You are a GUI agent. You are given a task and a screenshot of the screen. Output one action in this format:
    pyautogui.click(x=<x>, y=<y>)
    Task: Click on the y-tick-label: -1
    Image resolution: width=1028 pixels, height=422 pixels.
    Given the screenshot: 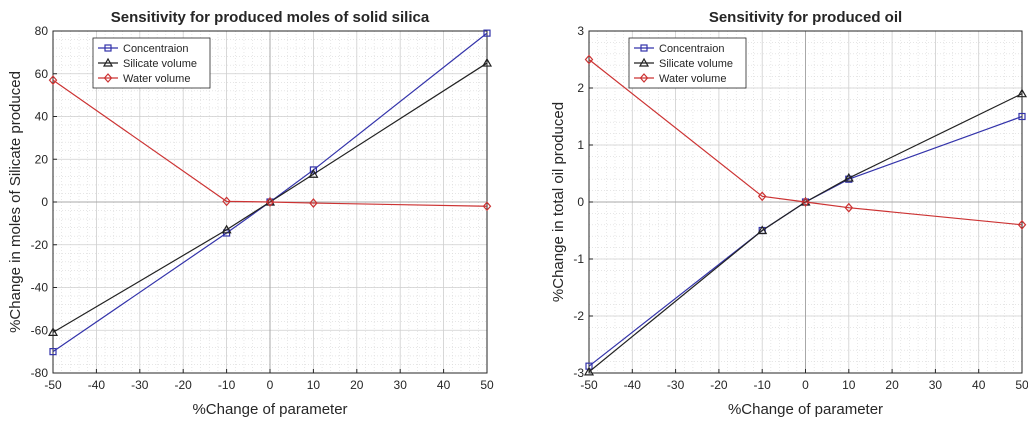 What is the action you would take?
    pyautogui.click(x=578, y=259)
    